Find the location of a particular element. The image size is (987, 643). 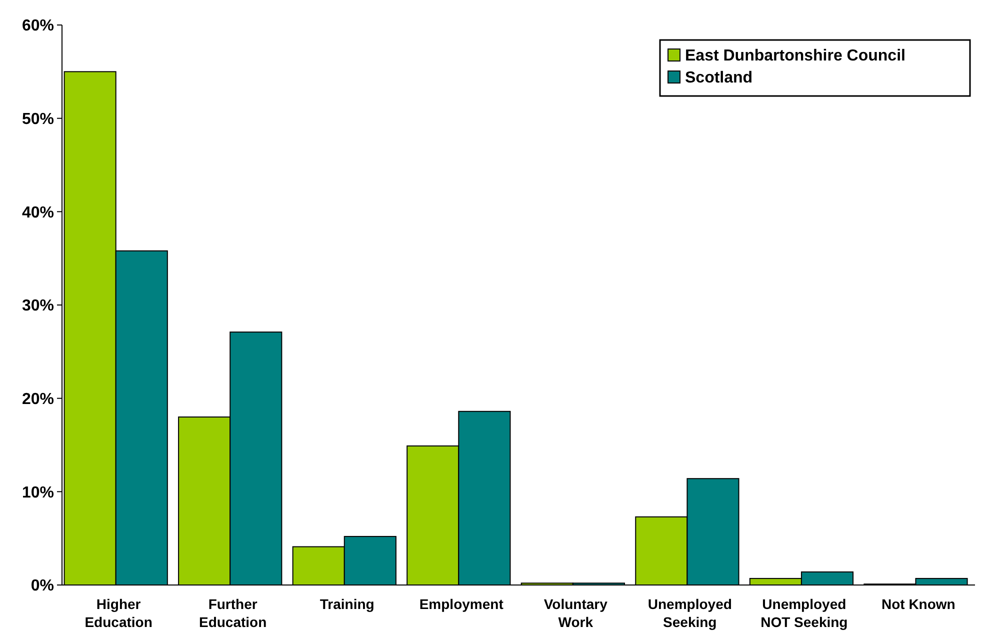

x-tick-label: Employment is located at coordinates (461, 604).